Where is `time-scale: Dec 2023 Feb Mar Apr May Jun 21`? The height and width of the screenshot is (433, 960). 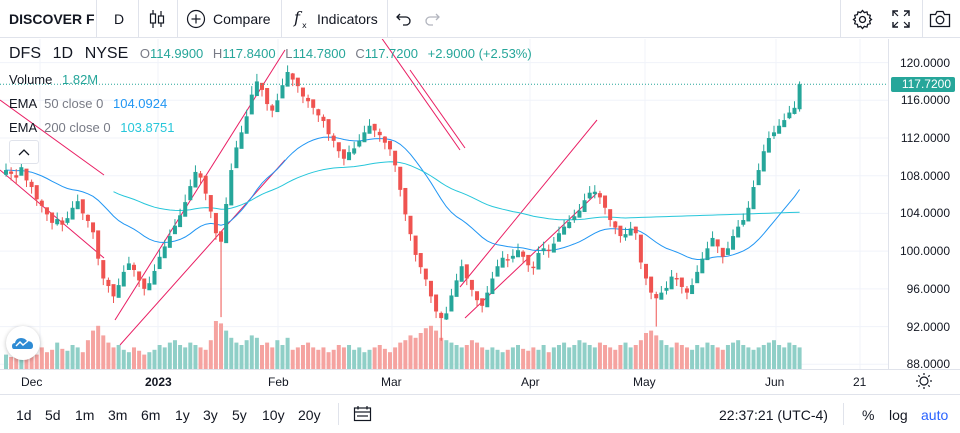
time-scale: Dec 2023 Feb Mar Apr May Jun 21 is located at coordinates (480, 381).